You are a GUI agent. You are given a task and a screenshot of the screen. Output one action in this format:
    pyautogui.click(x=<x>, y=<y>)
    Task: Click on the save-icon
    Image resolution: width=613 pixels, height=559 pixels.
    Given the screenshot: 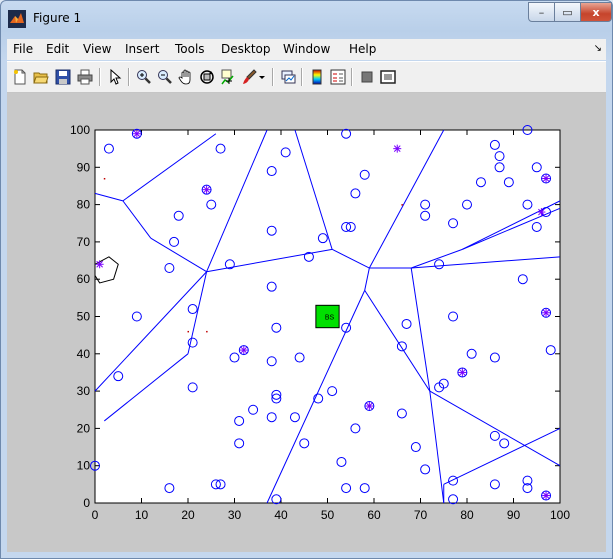 What is the action you would take?
    pyautogui.click(x=63, y=77)
    